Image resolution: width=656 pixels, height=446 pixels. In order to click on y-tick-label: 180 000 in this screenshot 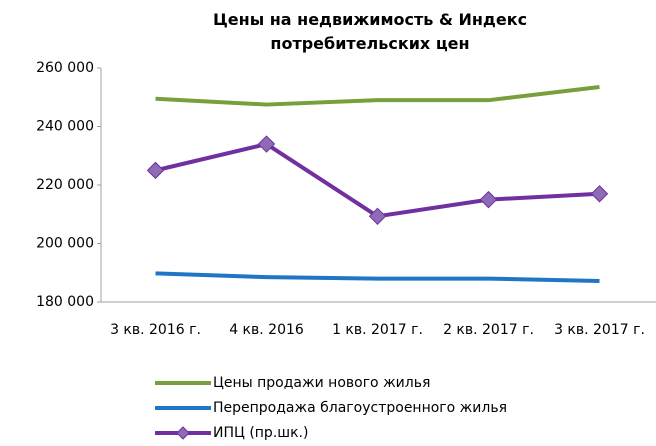, I will do `click(65, 302)`.